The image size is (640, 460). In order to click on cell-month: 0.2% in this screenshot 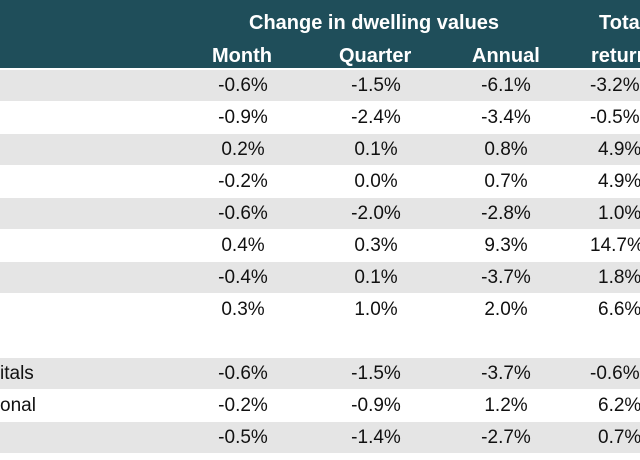, I will do `click(243, 149)`.